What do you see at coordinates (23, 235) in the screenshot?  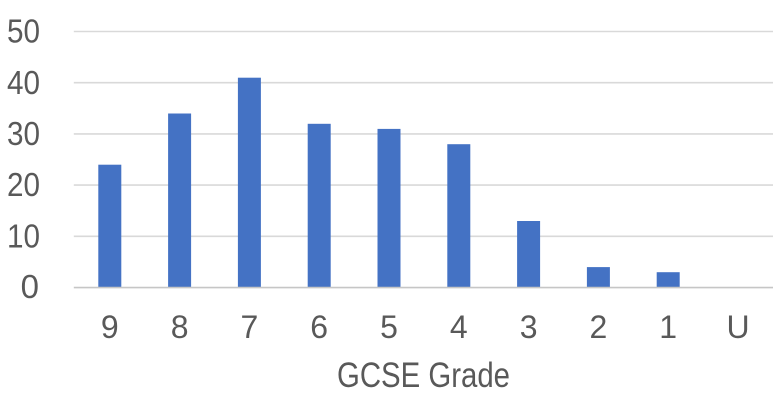 I see `svg-text: 10` at bounding box center [23, 235].